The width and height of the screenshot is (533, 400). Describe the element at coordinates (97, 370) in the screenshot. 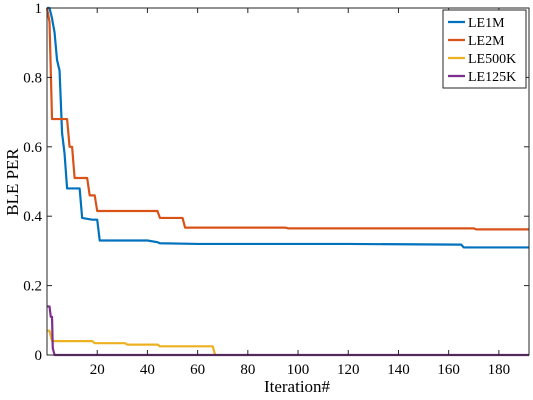

I see `x-tick-label: 20` at that location.